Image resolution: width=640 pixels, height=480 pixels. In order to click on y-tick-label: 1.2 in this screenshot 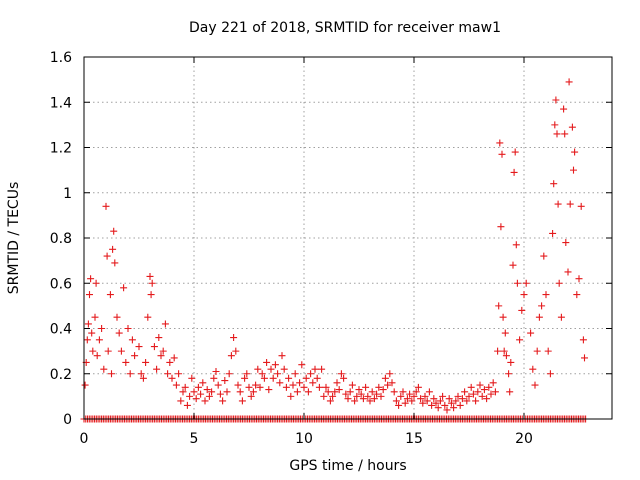, I will do `click(61, 149)`.